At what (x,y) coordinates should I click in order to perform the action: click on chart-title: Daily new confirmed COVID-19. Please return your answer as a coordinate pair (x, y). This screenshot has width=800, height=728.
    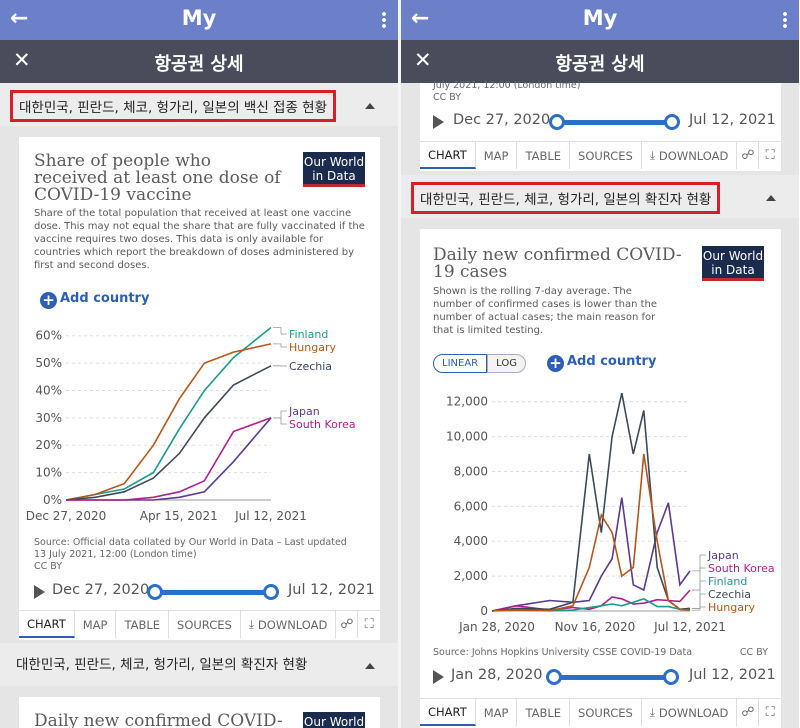
    Looking at the image, I should click on (158, 719).